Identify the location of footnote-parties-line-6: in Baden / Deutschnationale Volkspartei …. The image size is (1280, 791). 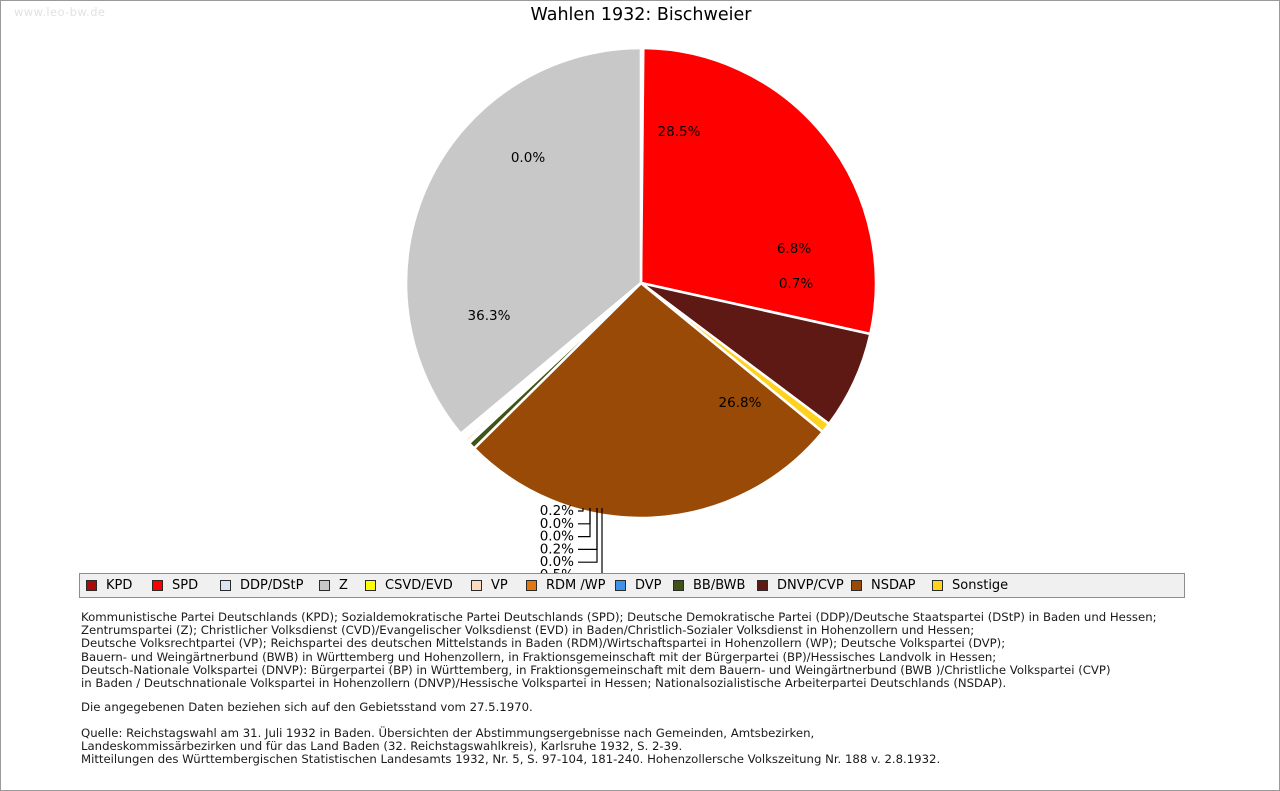
(544, 683).